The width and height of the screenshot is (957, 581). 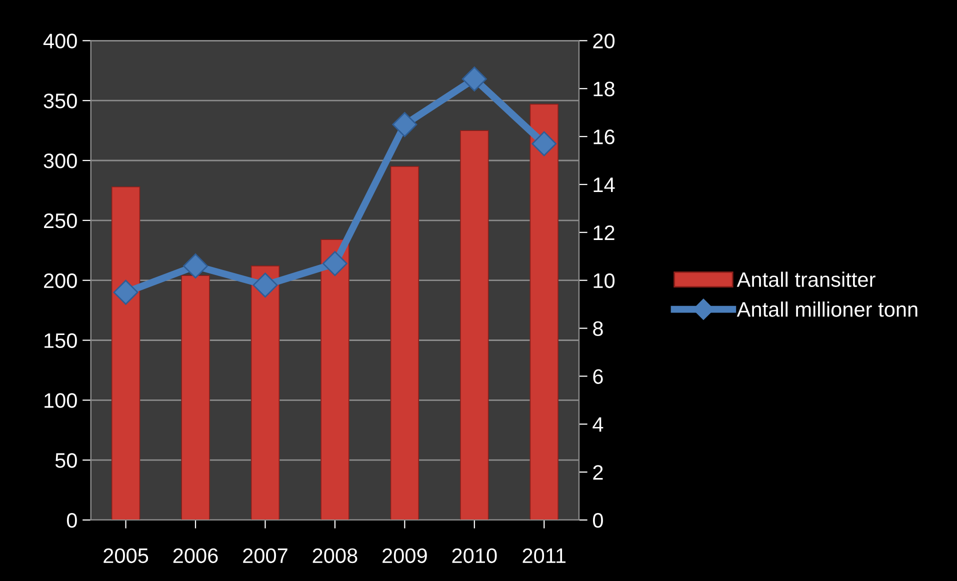 What do you see at coordinates (598, 424) in the screenshot?
I see `y2-tick-label: 4` at bounding box center [598, 424].